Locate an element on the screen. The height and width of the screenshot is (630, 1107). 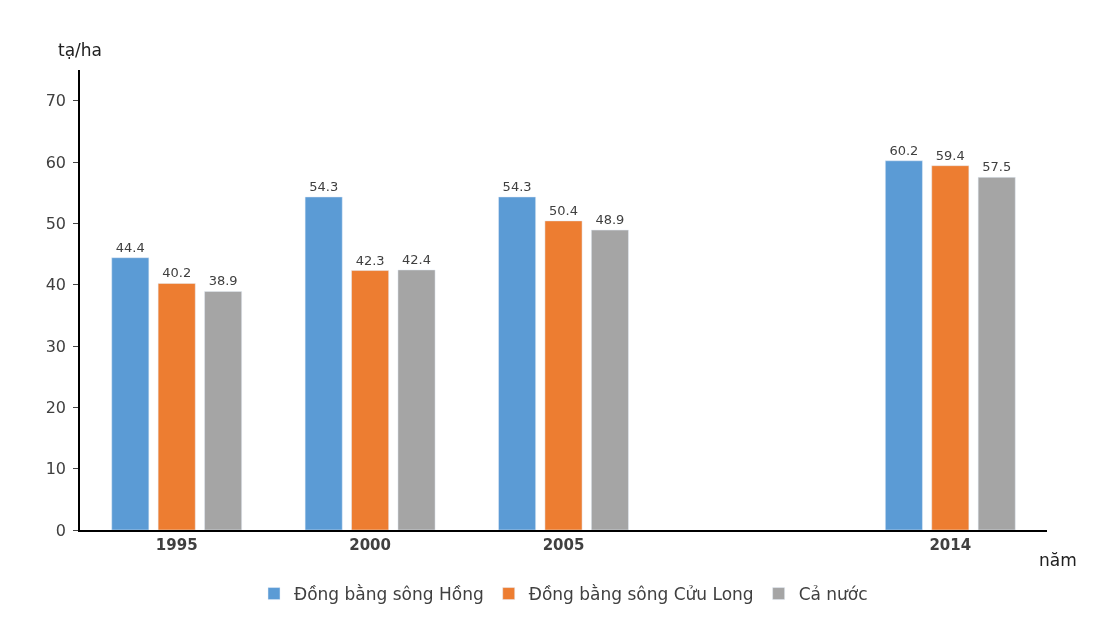
y-tick-label: 40 is located at coordinates (56, 285).